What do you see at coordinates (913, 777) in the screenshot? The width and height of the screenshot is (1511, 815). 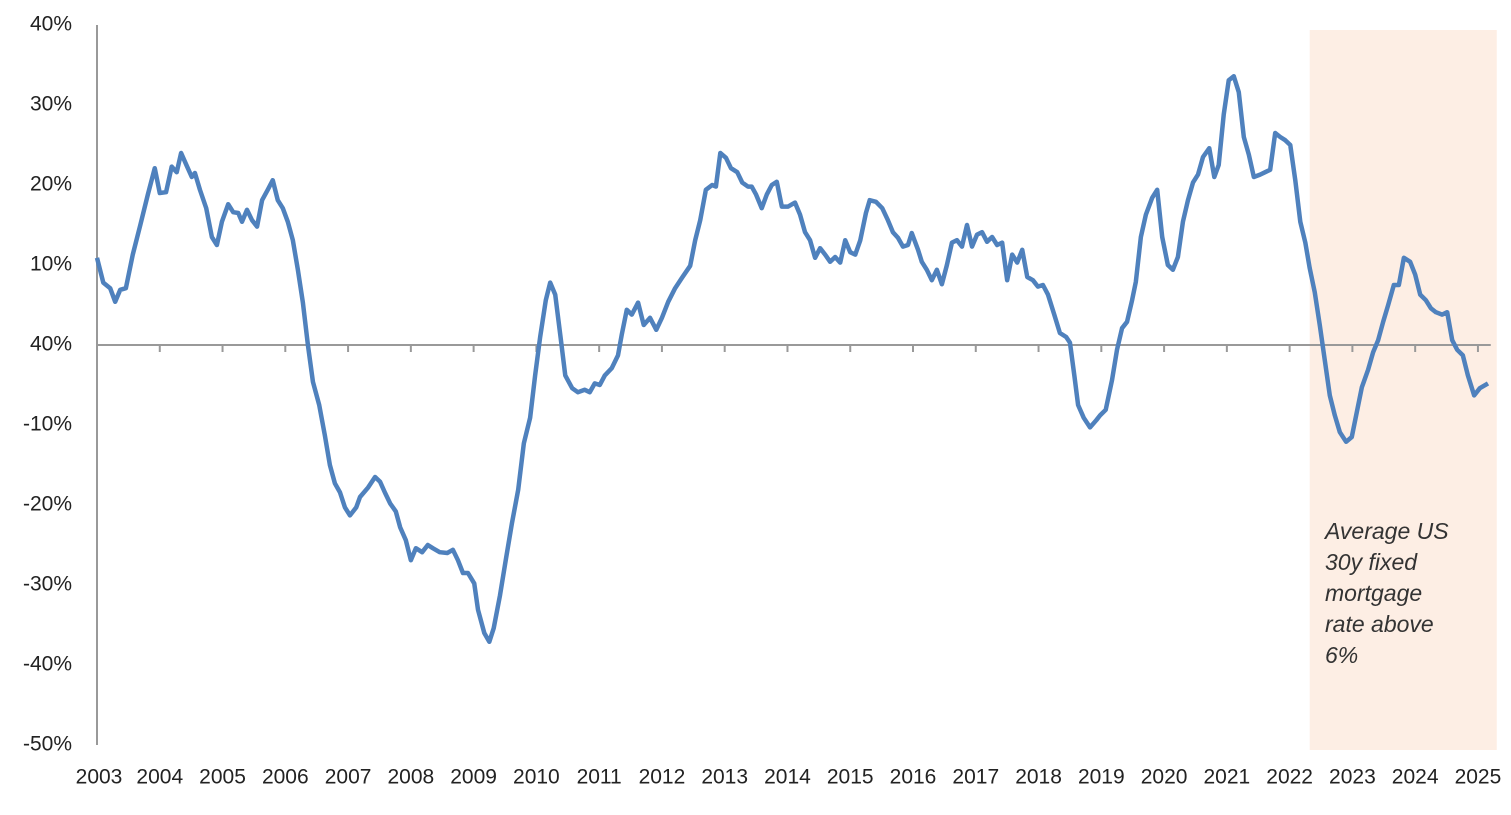 I see `x-tick-label: 2016` at bounding box center [913, 777].